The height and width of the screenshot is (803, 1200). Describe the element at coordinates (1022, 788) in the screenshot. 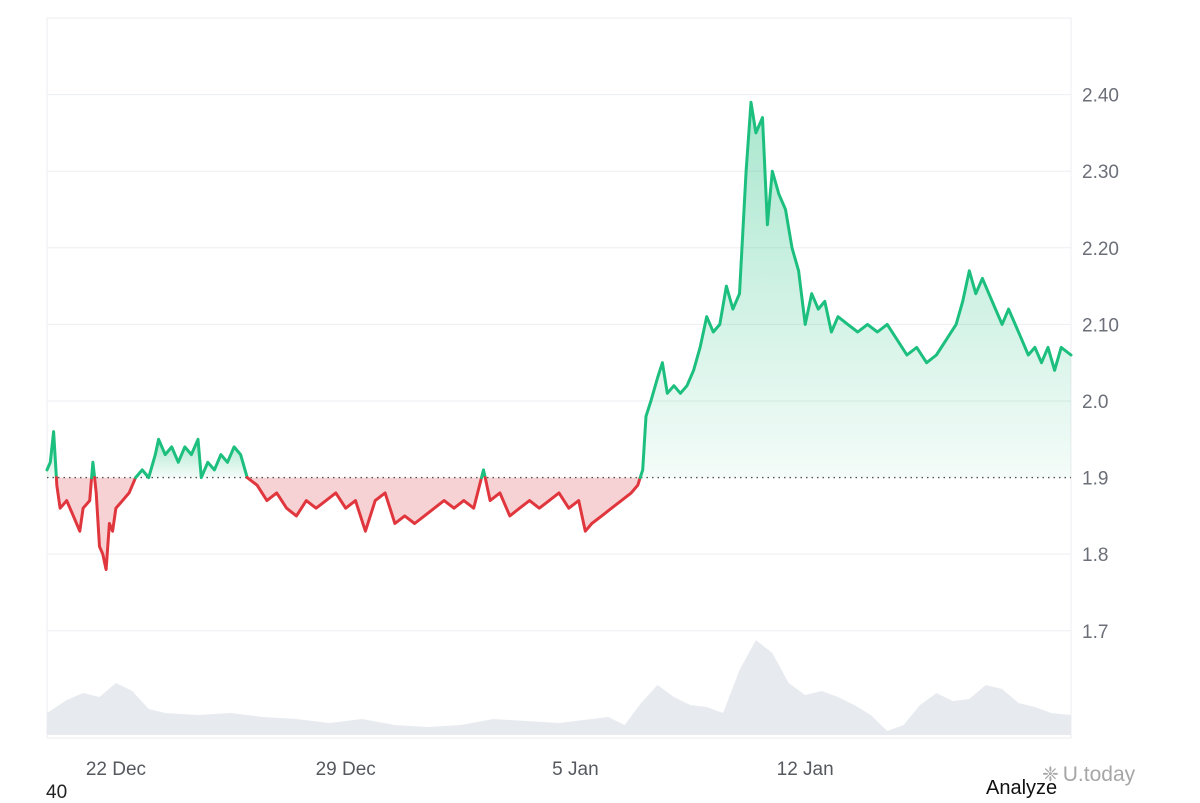

I see `analyze-button: Analyze` at that location.